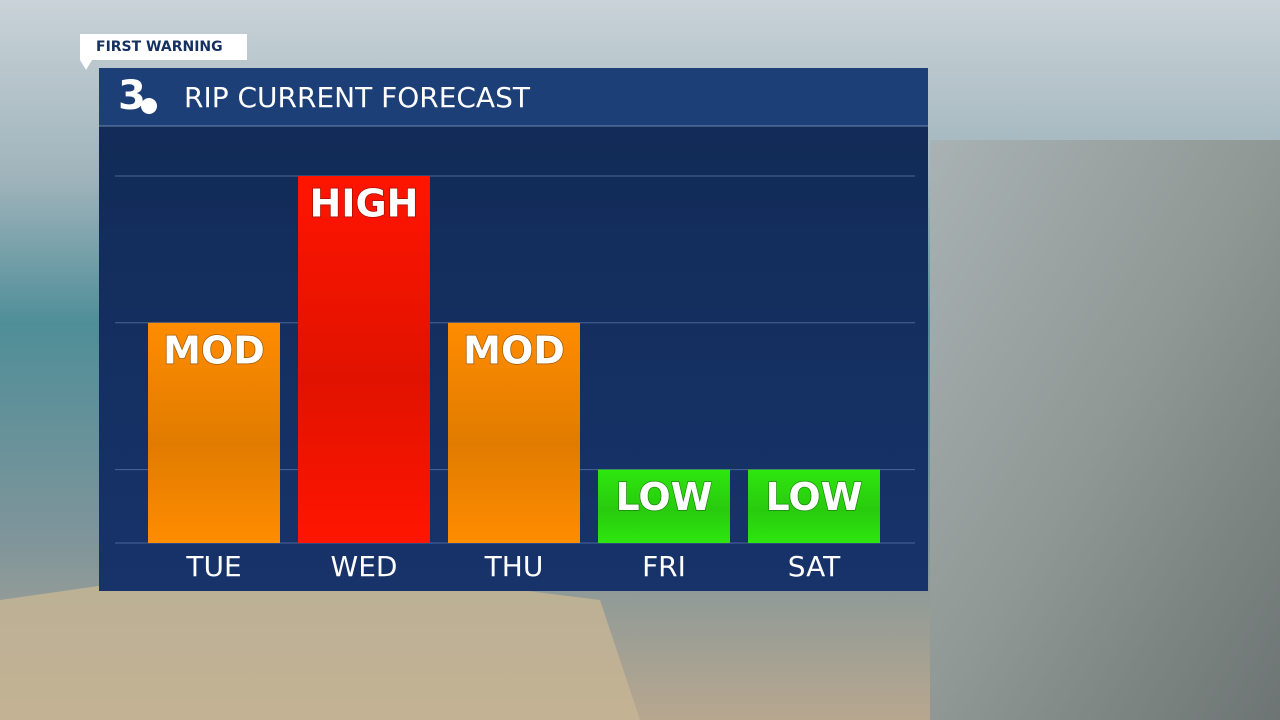 The width and height of the screenshot is (1280, 720). What do you see at coordinates (320, 640) in the screenshot?
I see `background-beach` at bounding box center [320, 640].